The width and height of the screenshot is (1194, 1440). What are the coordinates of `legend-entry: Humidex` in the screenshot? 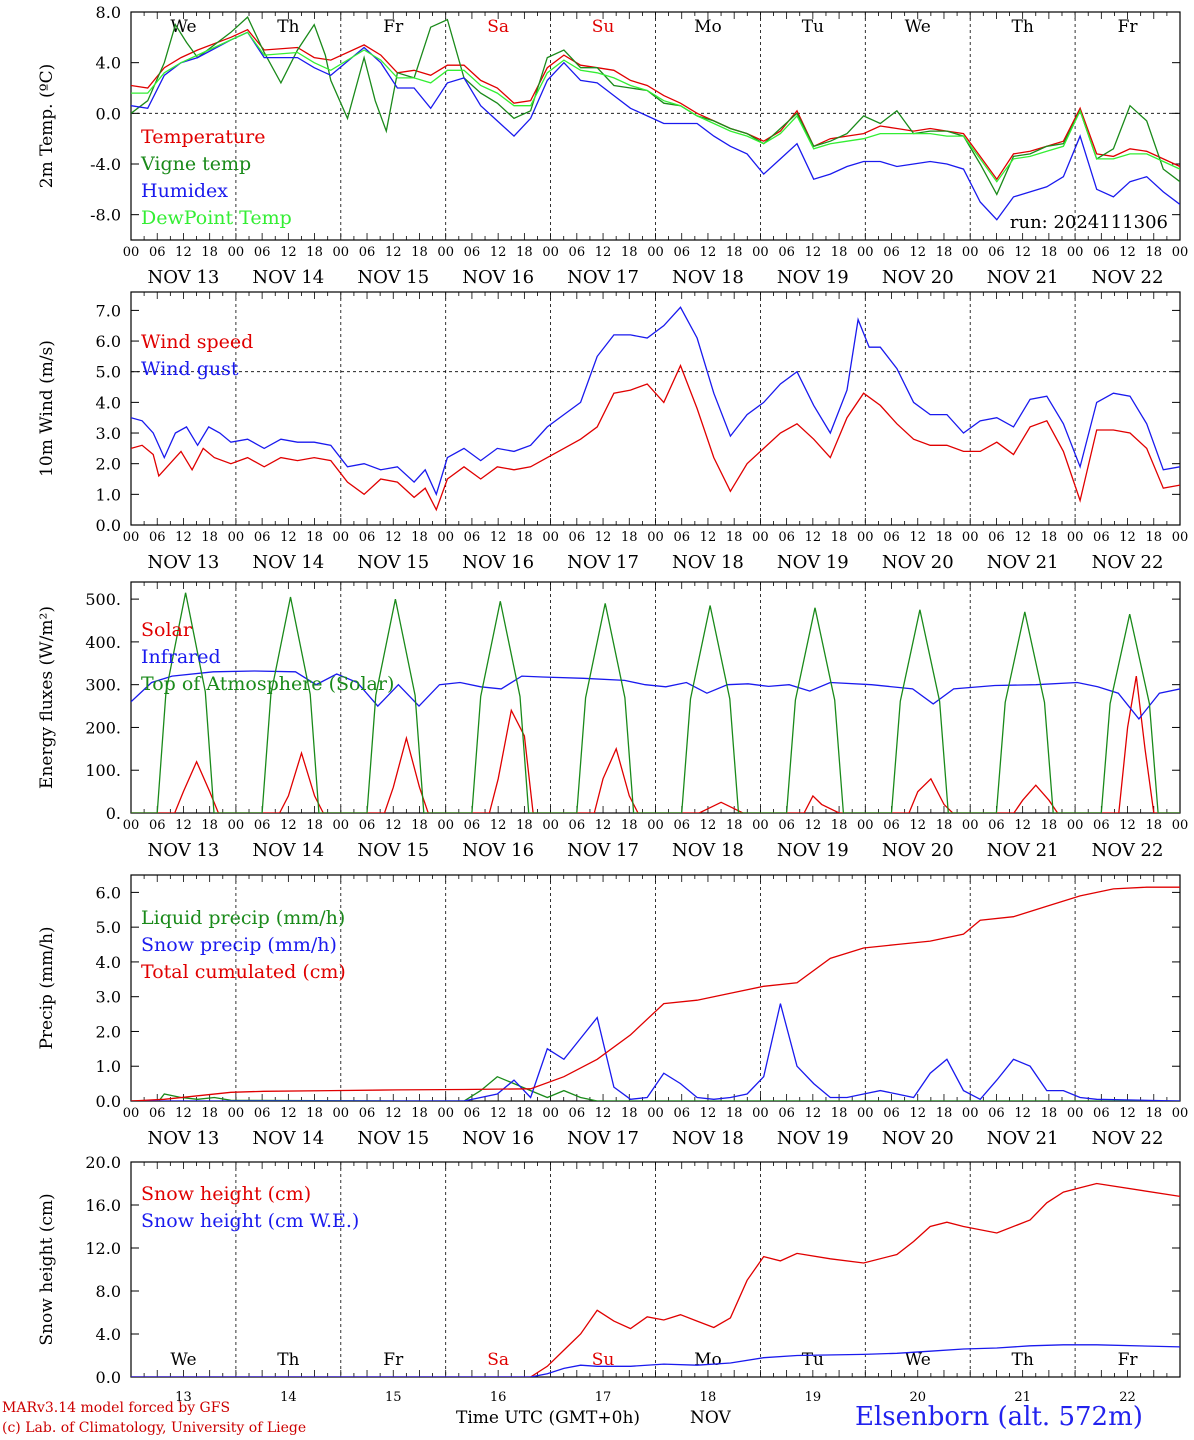 It's located at (184, 191).